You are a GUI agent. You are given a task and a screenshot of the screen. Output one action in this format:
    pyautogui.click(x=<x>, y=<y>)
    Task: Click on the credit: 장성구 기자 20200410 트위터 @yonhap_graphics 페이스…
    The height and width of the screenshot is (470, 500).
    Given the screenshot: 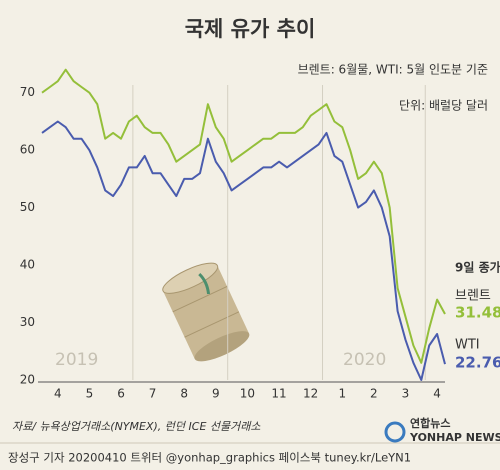 What is the action you would take?
    pyautogui.click(x=209, y=458)
    